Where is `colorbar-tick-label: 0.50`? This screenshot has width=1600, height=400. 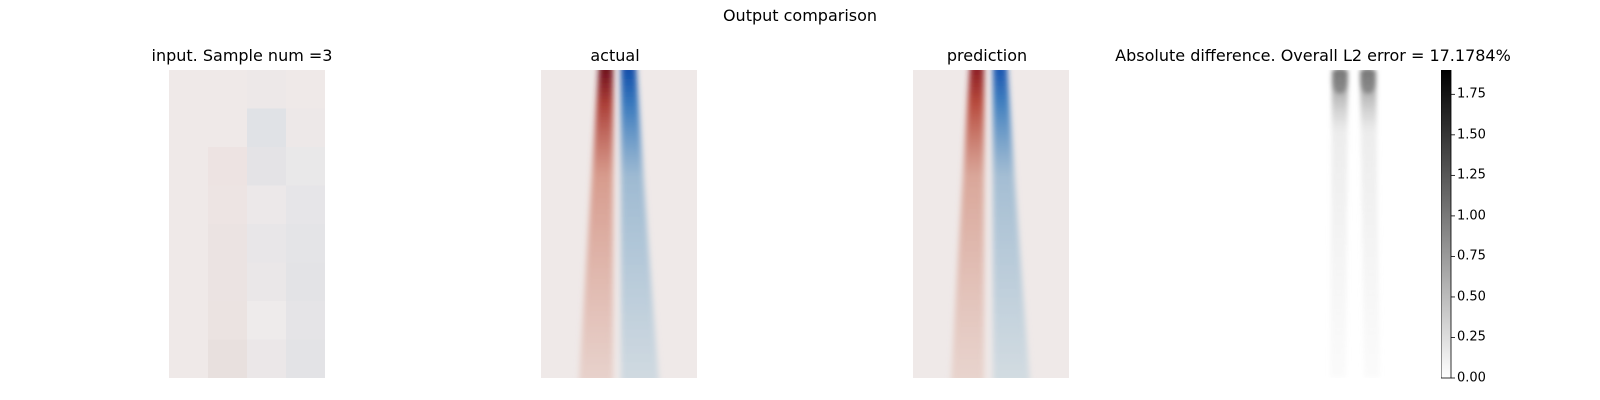
colorbar-tick-label: 0.50 is located at coordinates (1471, 297).